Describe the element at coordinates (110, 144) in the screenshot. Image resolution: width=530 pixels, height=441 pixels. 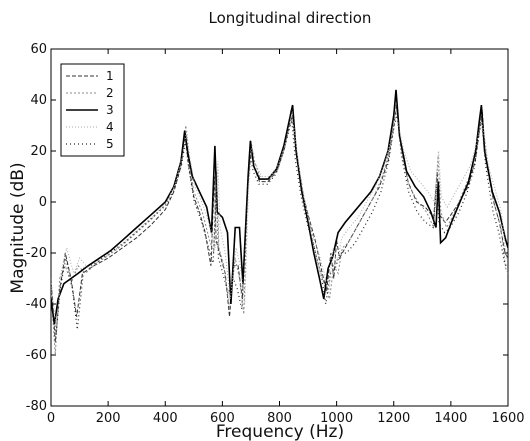
I see `legend-label: 5` at that location.